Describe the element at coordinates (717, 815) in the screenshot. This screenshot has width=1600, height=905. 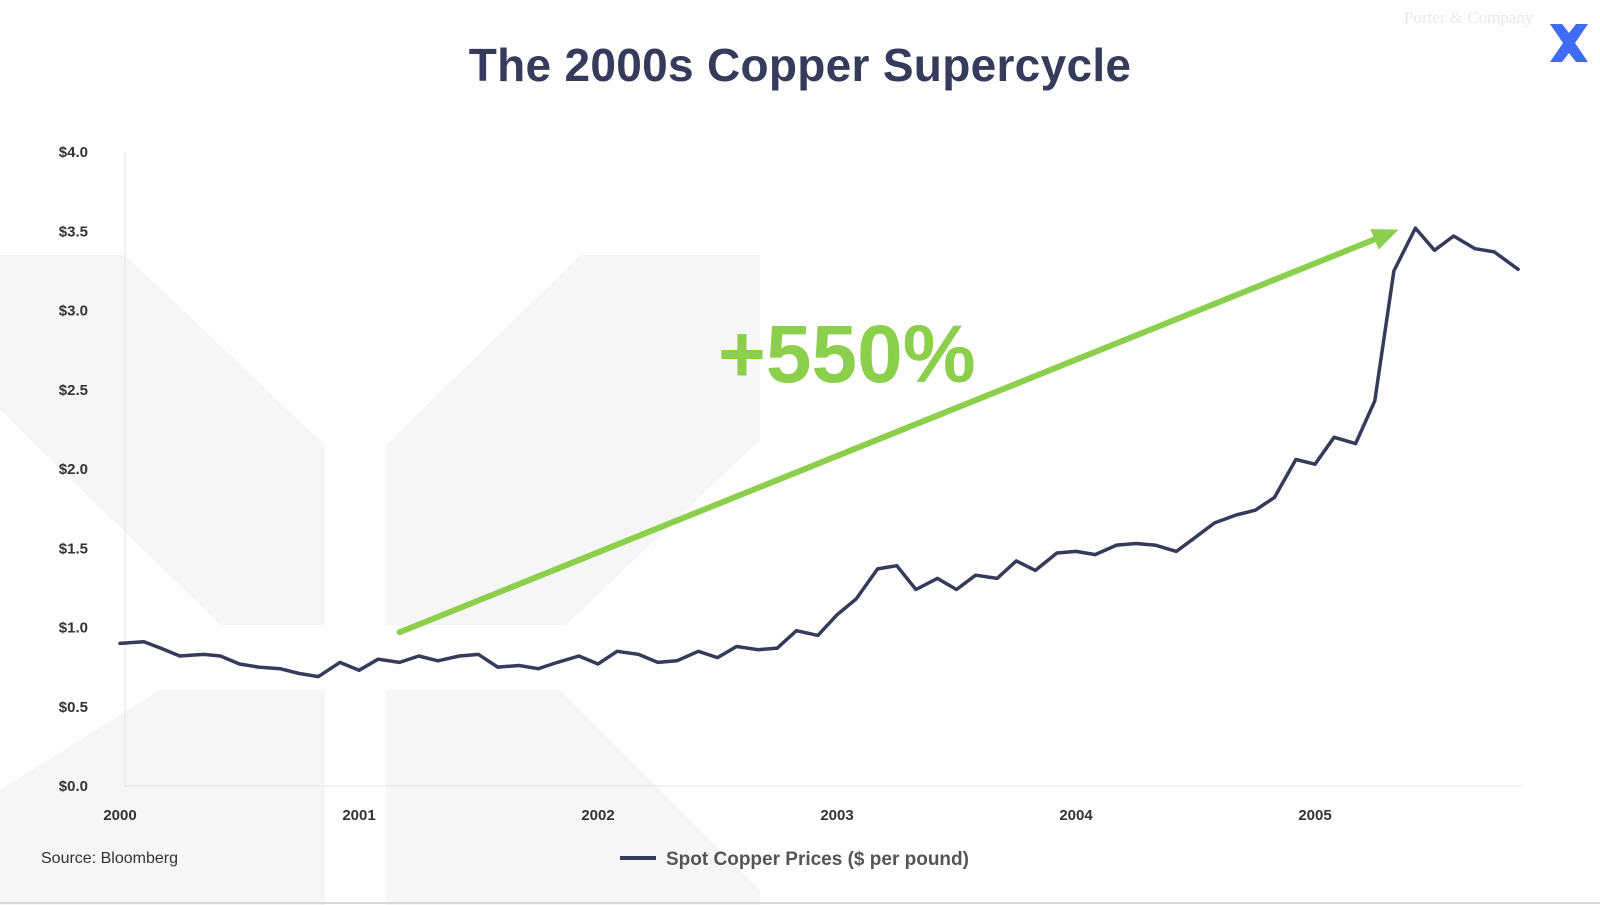
I see `x-axis-ticks: 2000 2001 2002 2003 2004 2005` at that location.